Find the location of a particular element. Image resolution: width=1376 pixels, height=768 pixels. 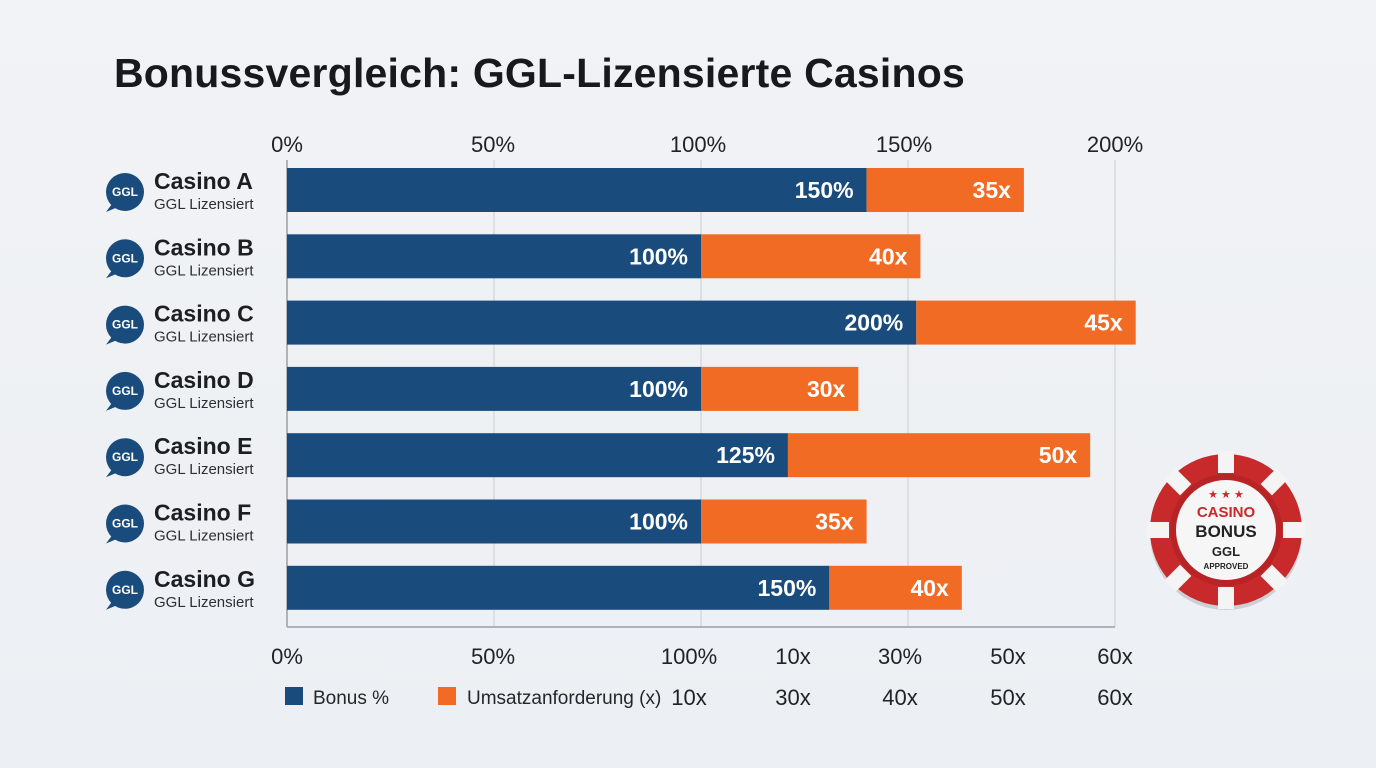

wager-value-label: 40x is located at coordinates (929, 588).